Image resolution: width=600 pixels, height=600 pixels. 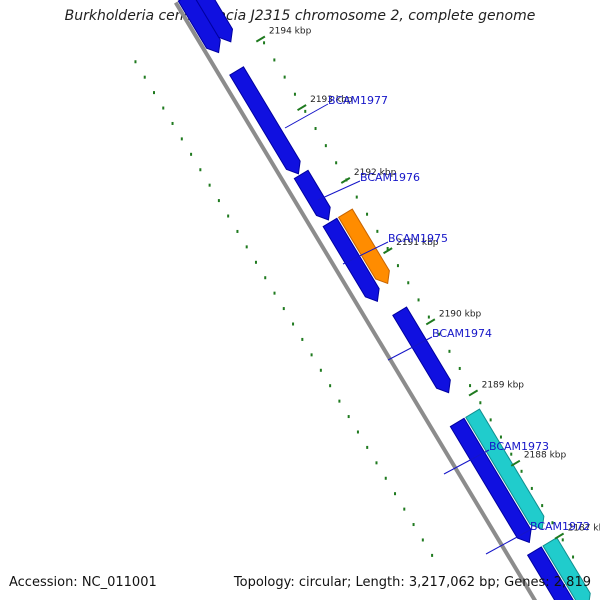 What do you see at coordinates (417, 243) in the screenshot?
I see `kbp-tick-label: 2191 kbp` at bounding box center [417, 243].